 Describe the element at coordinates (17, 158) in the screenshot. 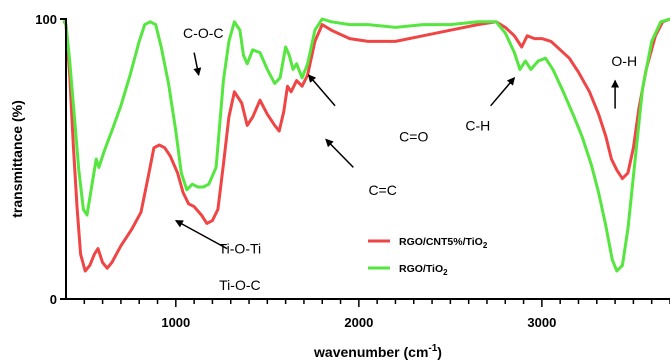

I see `y-axis-title: transmittance (%)` at that location.